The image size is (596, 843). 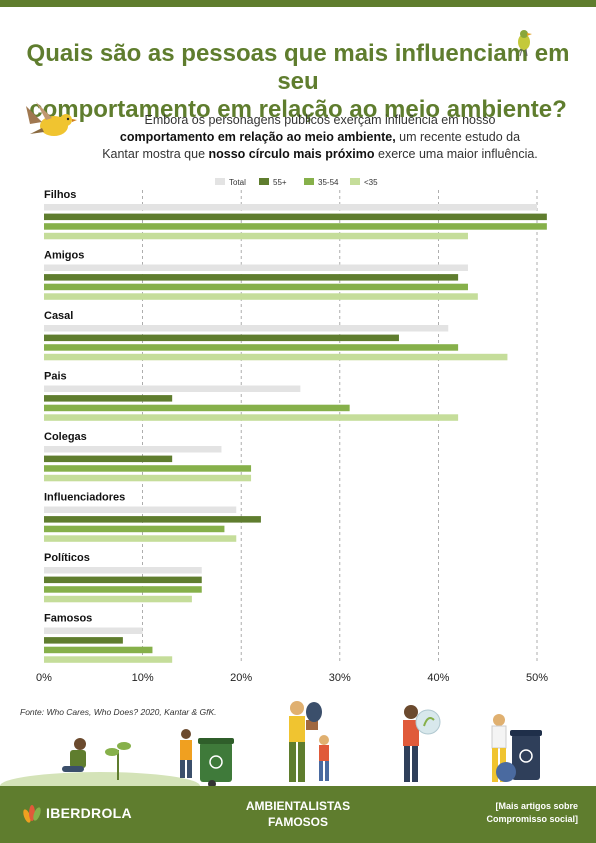 What do you see at coordinates (532, 813) in the screenshot?
I see `more-articles-link: [Mais artigos sobre Compromisso social]` at bounding box center [532, 813].